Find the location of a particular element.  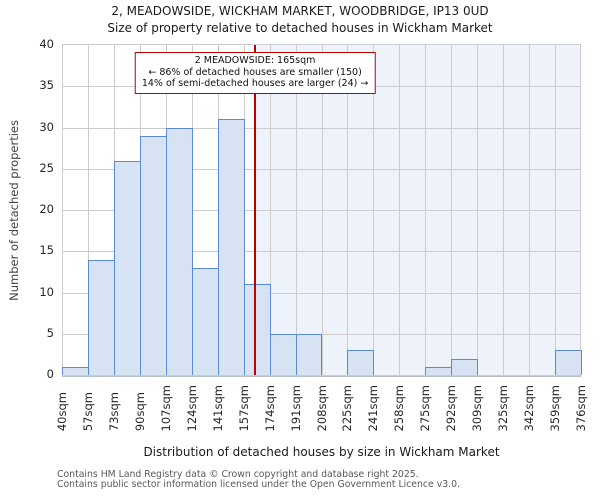

x-tick-label: 191sqm is located at coordinates (295, 407).